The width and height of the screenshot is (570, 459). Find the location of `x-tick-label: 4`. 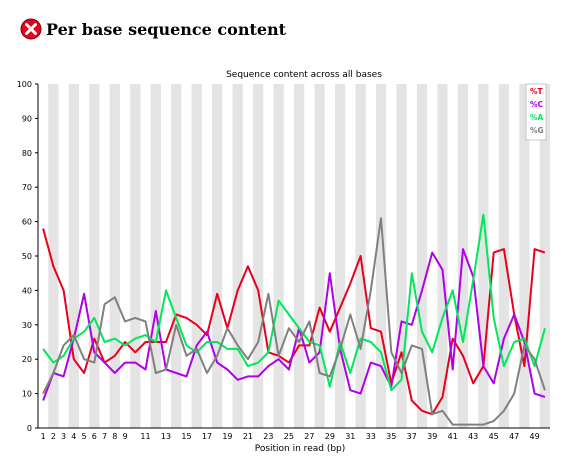

x-tick-label: 4 is located at coordinates (73, 436).